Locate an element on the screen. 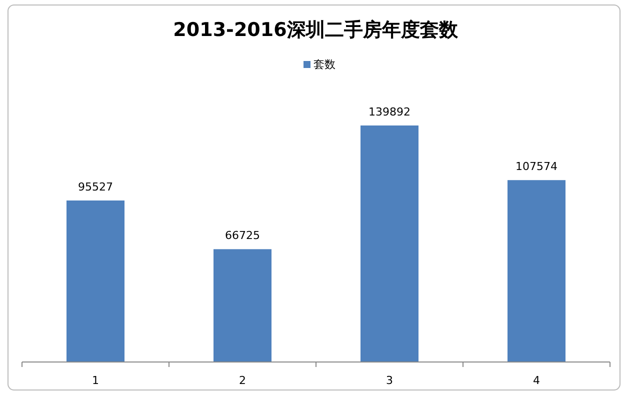  x-tick-label: 2 is located at coordinates (242, 380).